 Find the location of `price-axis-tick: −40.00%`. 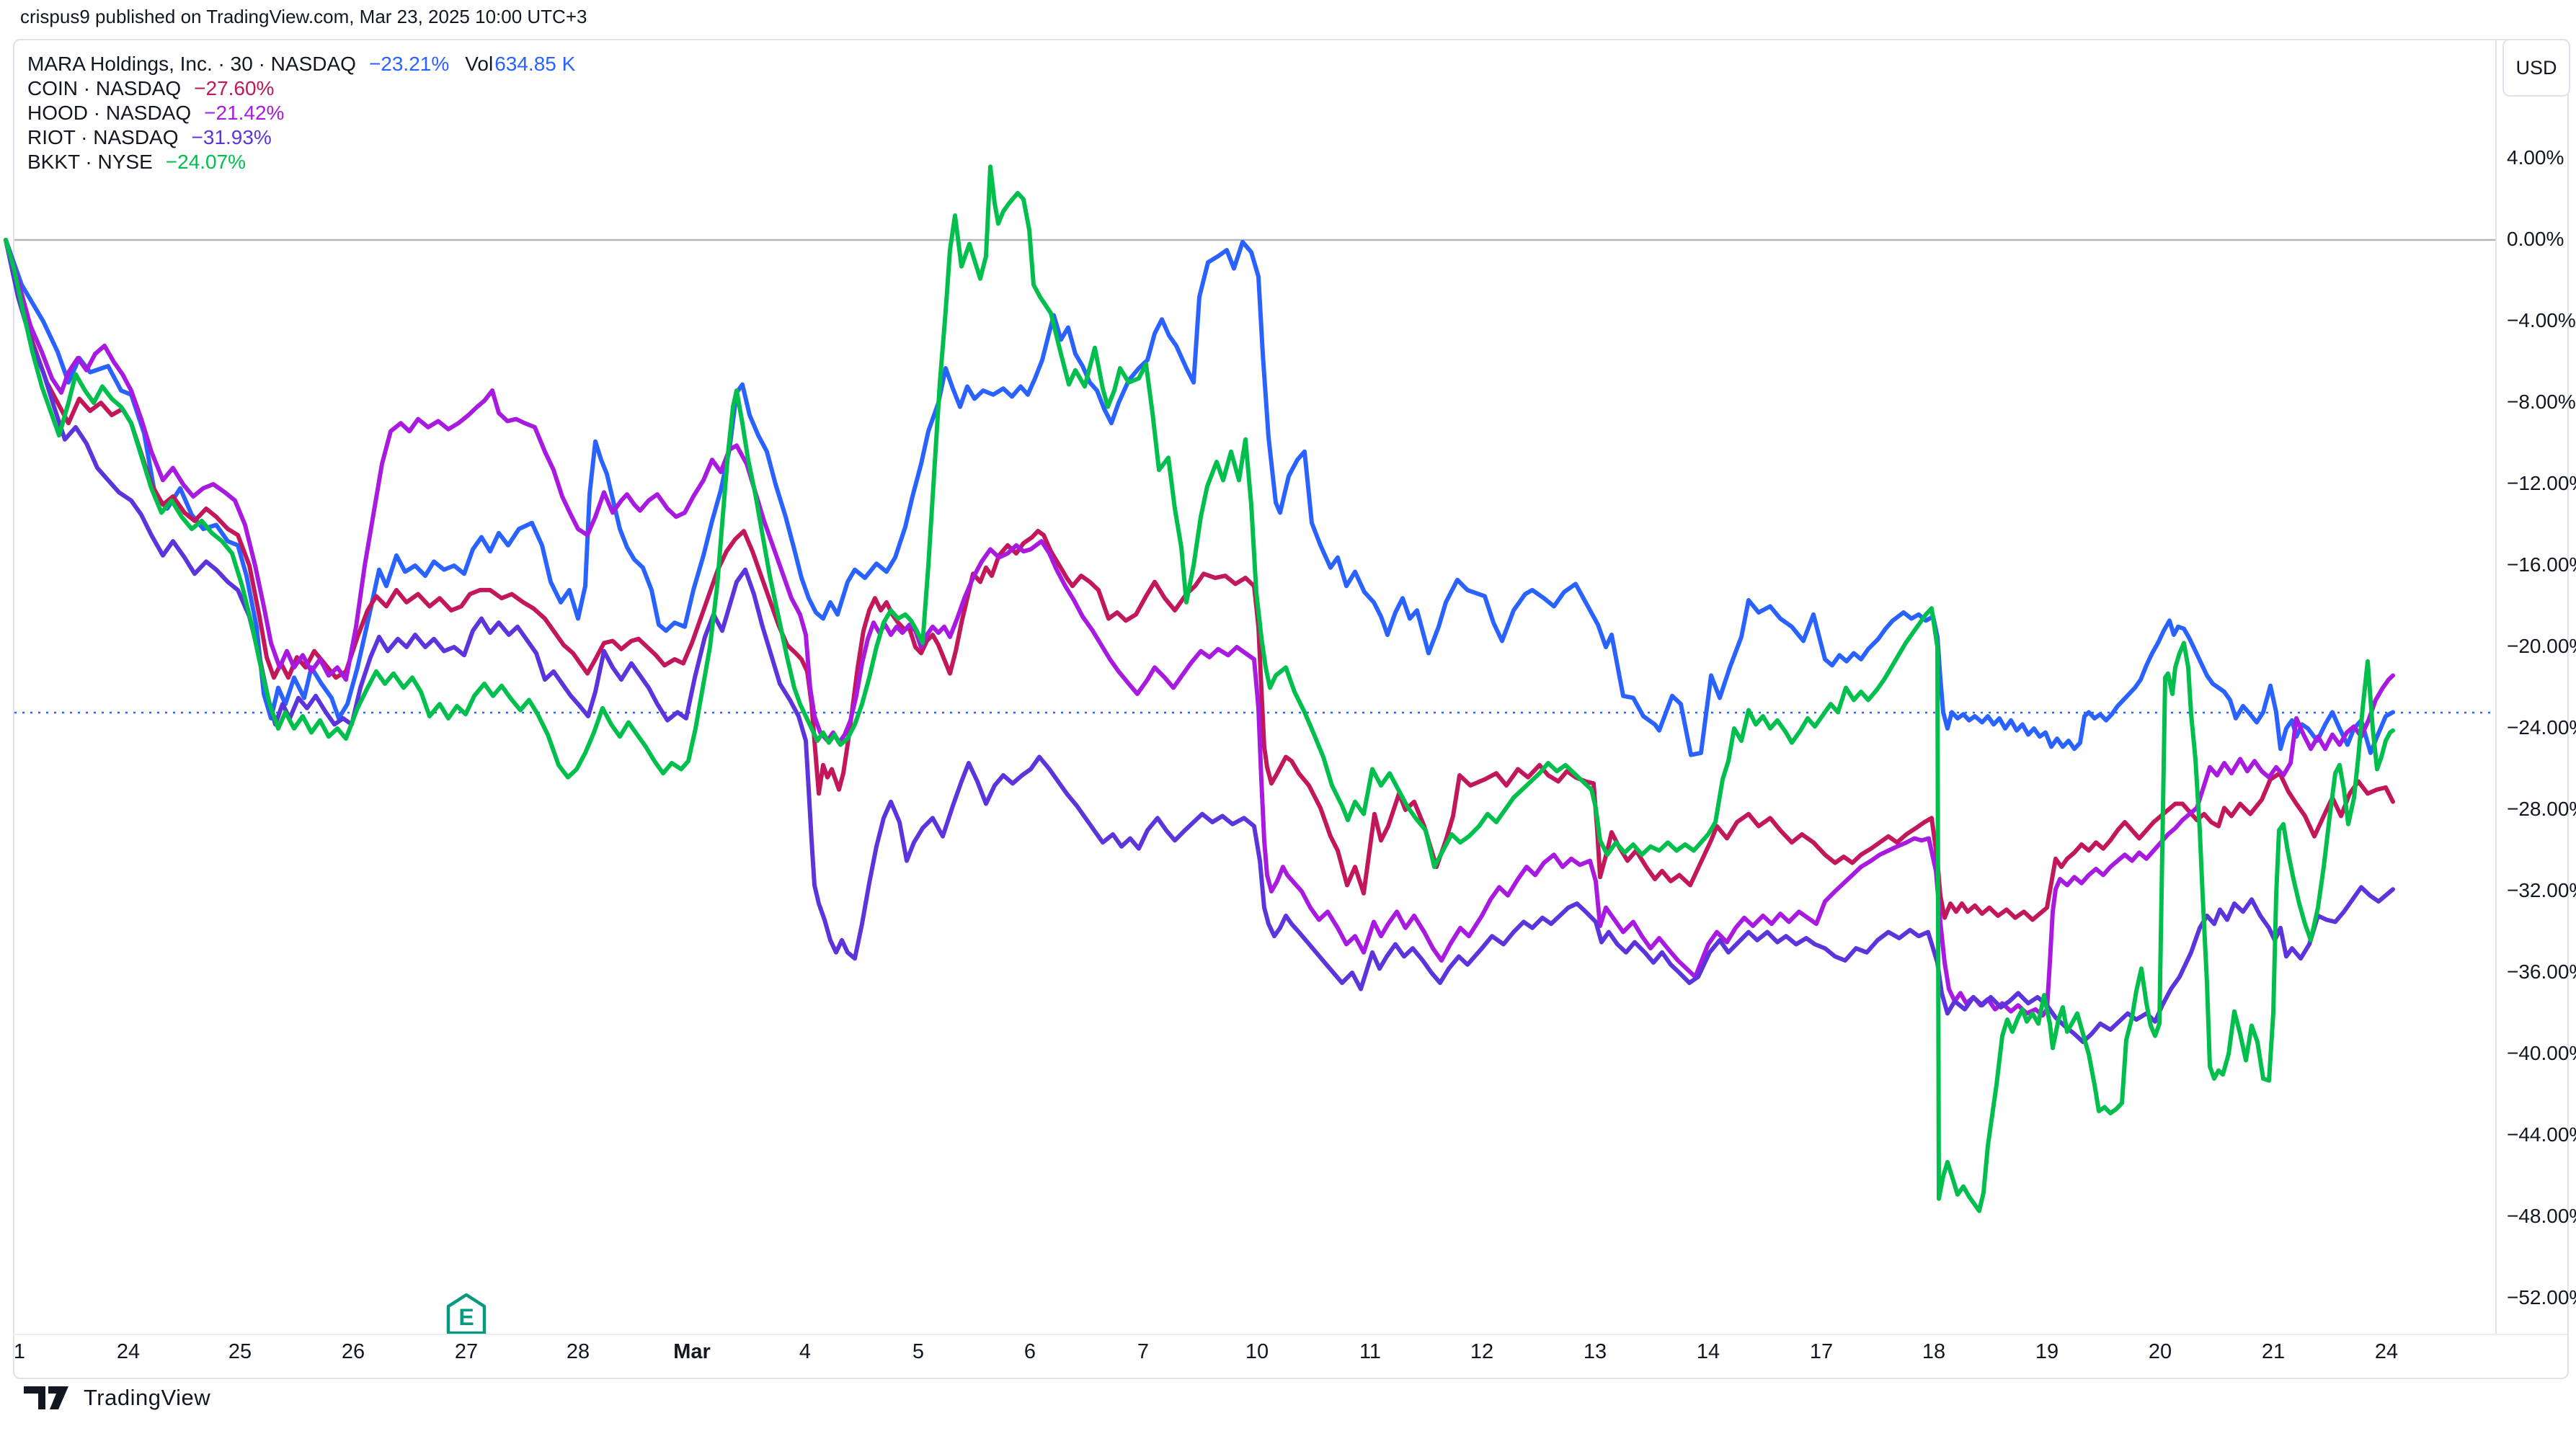

price-axis-tick: −40.00% is located at coordinates (2541, 1053).